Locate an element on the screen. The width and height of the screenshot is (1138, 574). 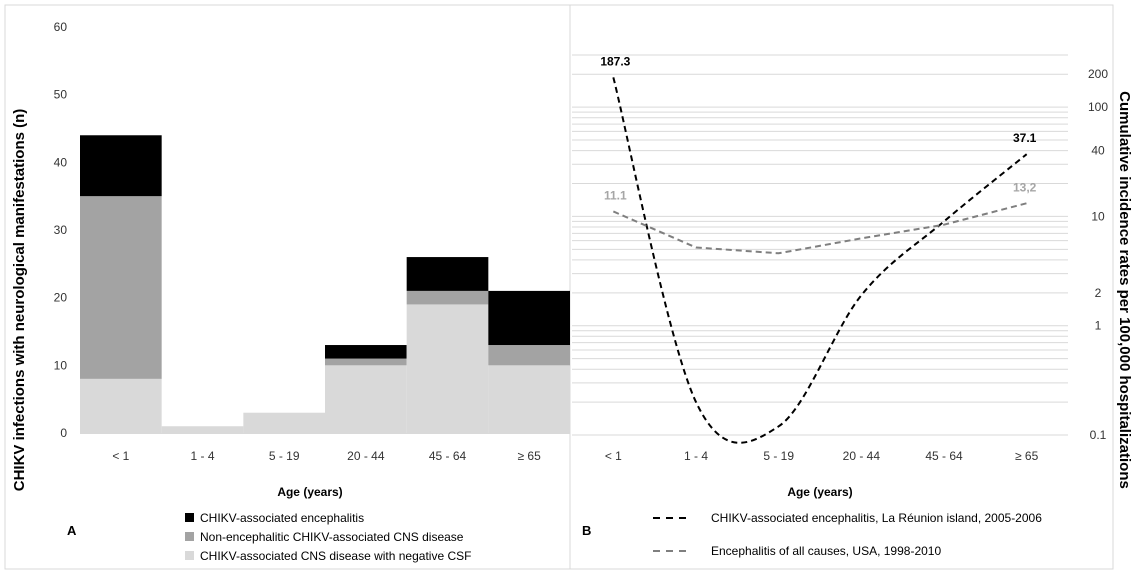
panel-b-x-tick-label: 45 - 64 is located at coordinates (944, 456).